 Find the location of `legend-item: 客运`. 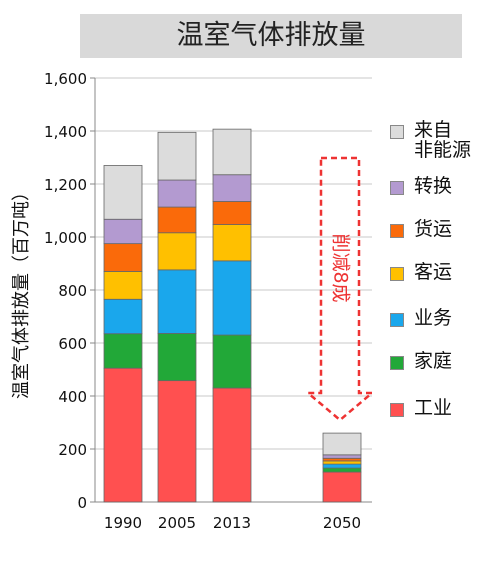

legend-item: 客运 is located at coordinates (421, 272).